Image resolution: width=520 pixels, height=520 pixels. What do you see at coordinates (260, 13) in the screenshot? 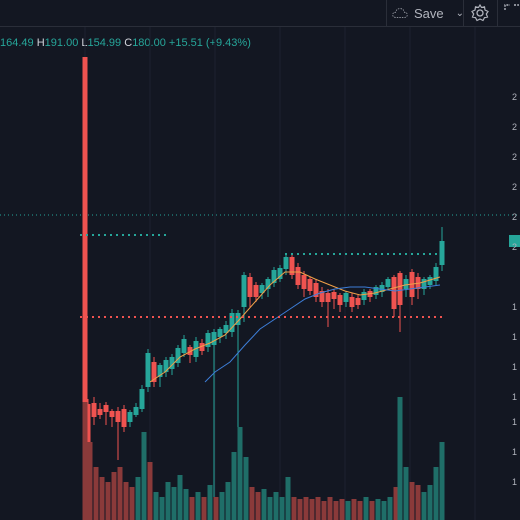
I see `chart-toolbar: Save ⌄` at bounding box center [260, 13].